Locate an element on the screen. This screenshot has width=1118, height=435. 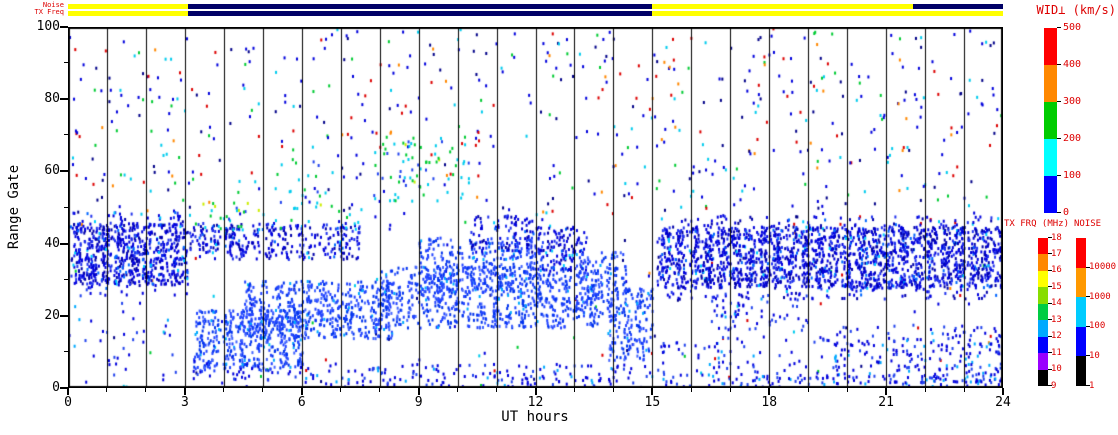
x-axis-title: UT hours is located at coordinates (535, 417).